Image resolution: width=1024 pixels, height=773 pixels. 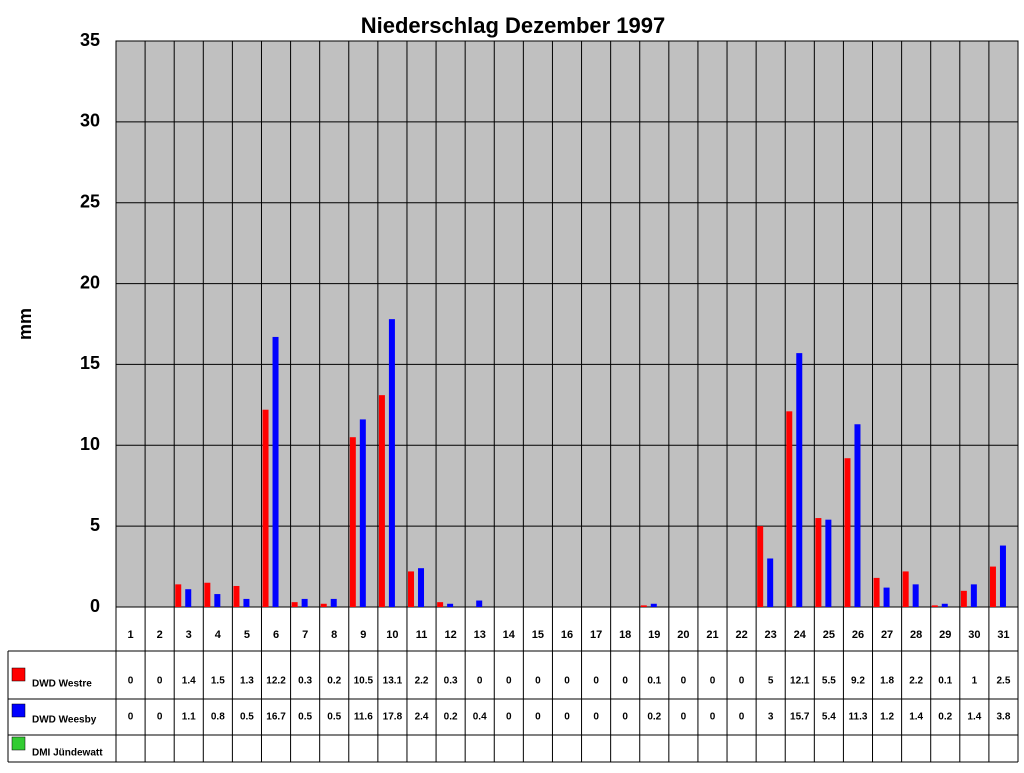 What do you see at coordinates (393, 681) in the screenshot?
I see `table-value: 13.1` at bounding box center [393, 681].